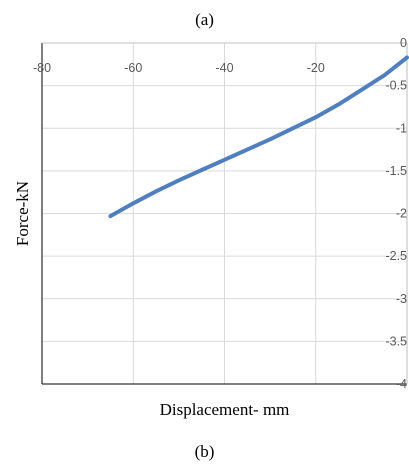 The height and width of the screenshot is (467, 409). What do you see at coordinates (396, 256) in the screenshot?
I see `y-tick-label: -2.5` at bounding box center [396, 256].